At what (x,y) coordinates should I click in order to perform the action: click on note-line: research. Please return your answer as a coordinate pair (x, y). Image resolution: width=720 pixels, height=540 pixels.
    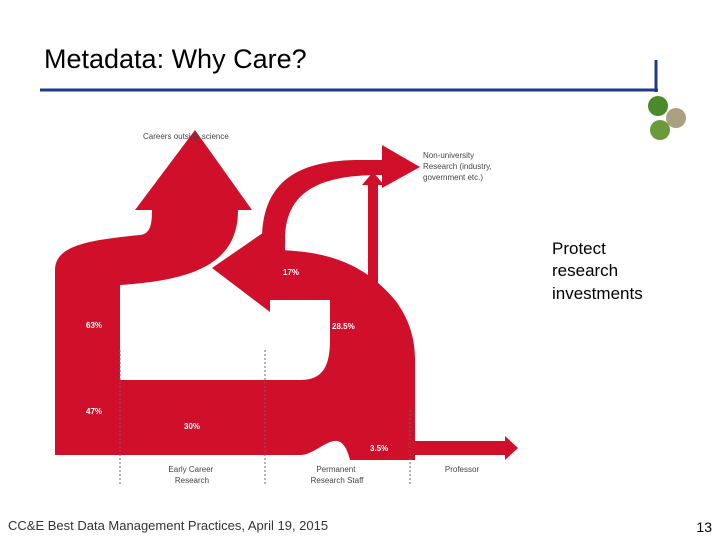
    Looking at the image, I should click on (585, 270).